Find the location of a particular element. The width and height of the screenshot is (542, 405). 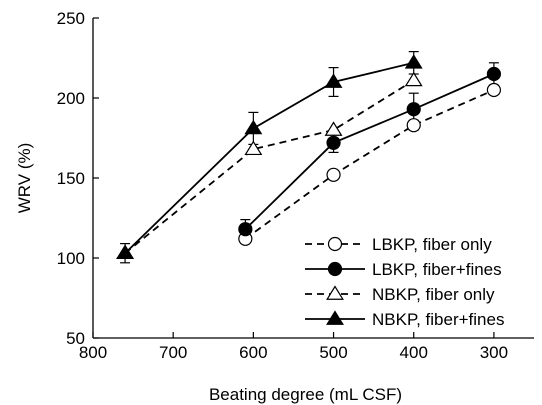

legend-label: NBKP, fiber+fines is located at coordinates (438, 319).